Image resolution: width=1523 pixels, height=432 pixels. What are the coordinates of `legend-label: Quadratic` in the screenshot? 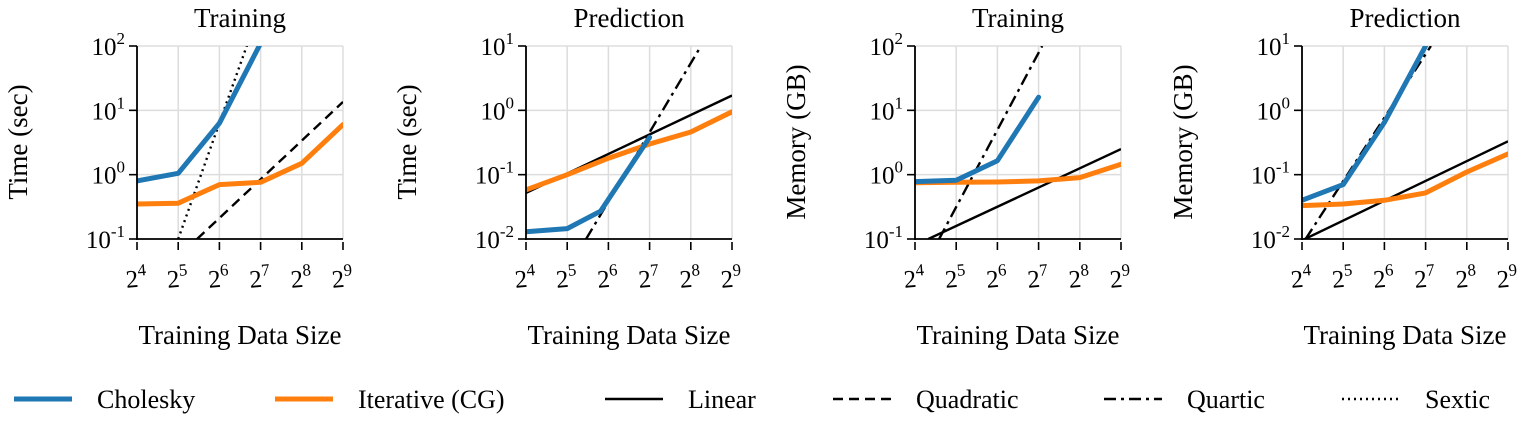 It's located at (967, 399).